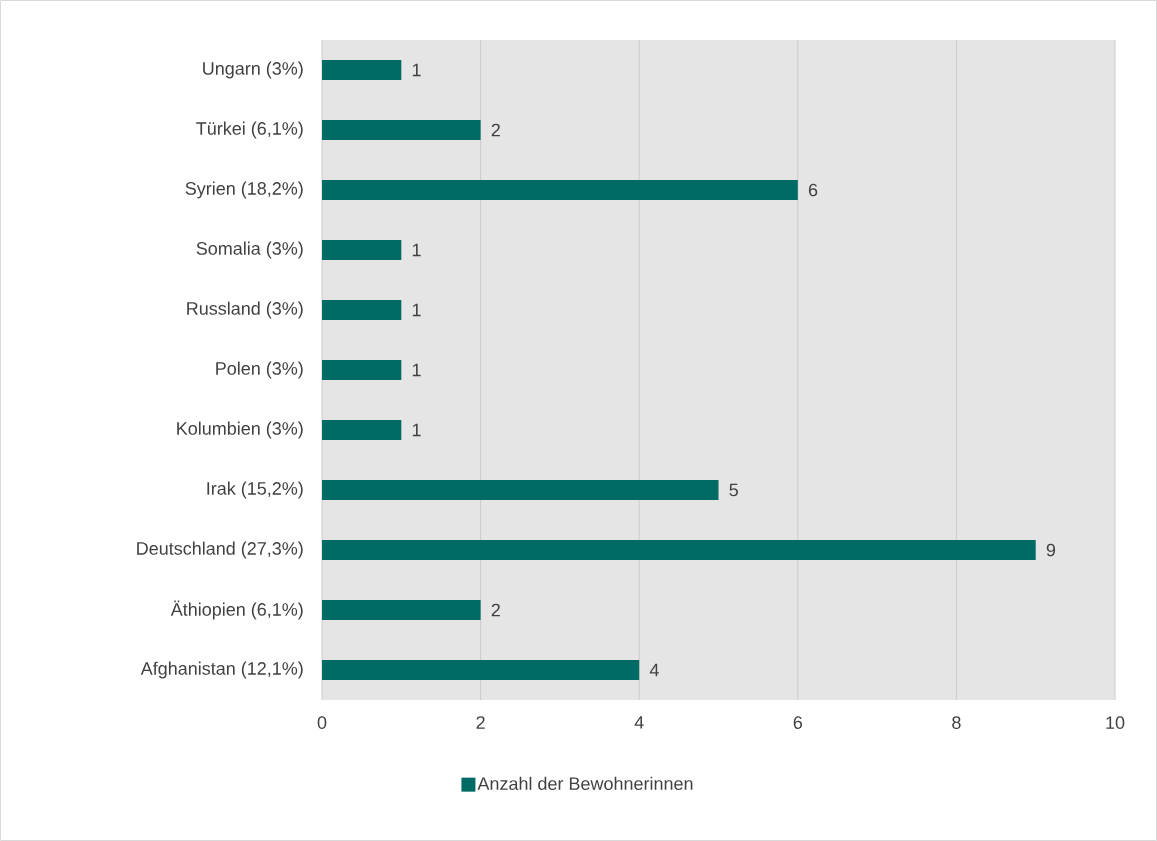  Describe the element at coordinates (1115, 722) in the screenshot. I see `x-tick-label: 10` at that location.